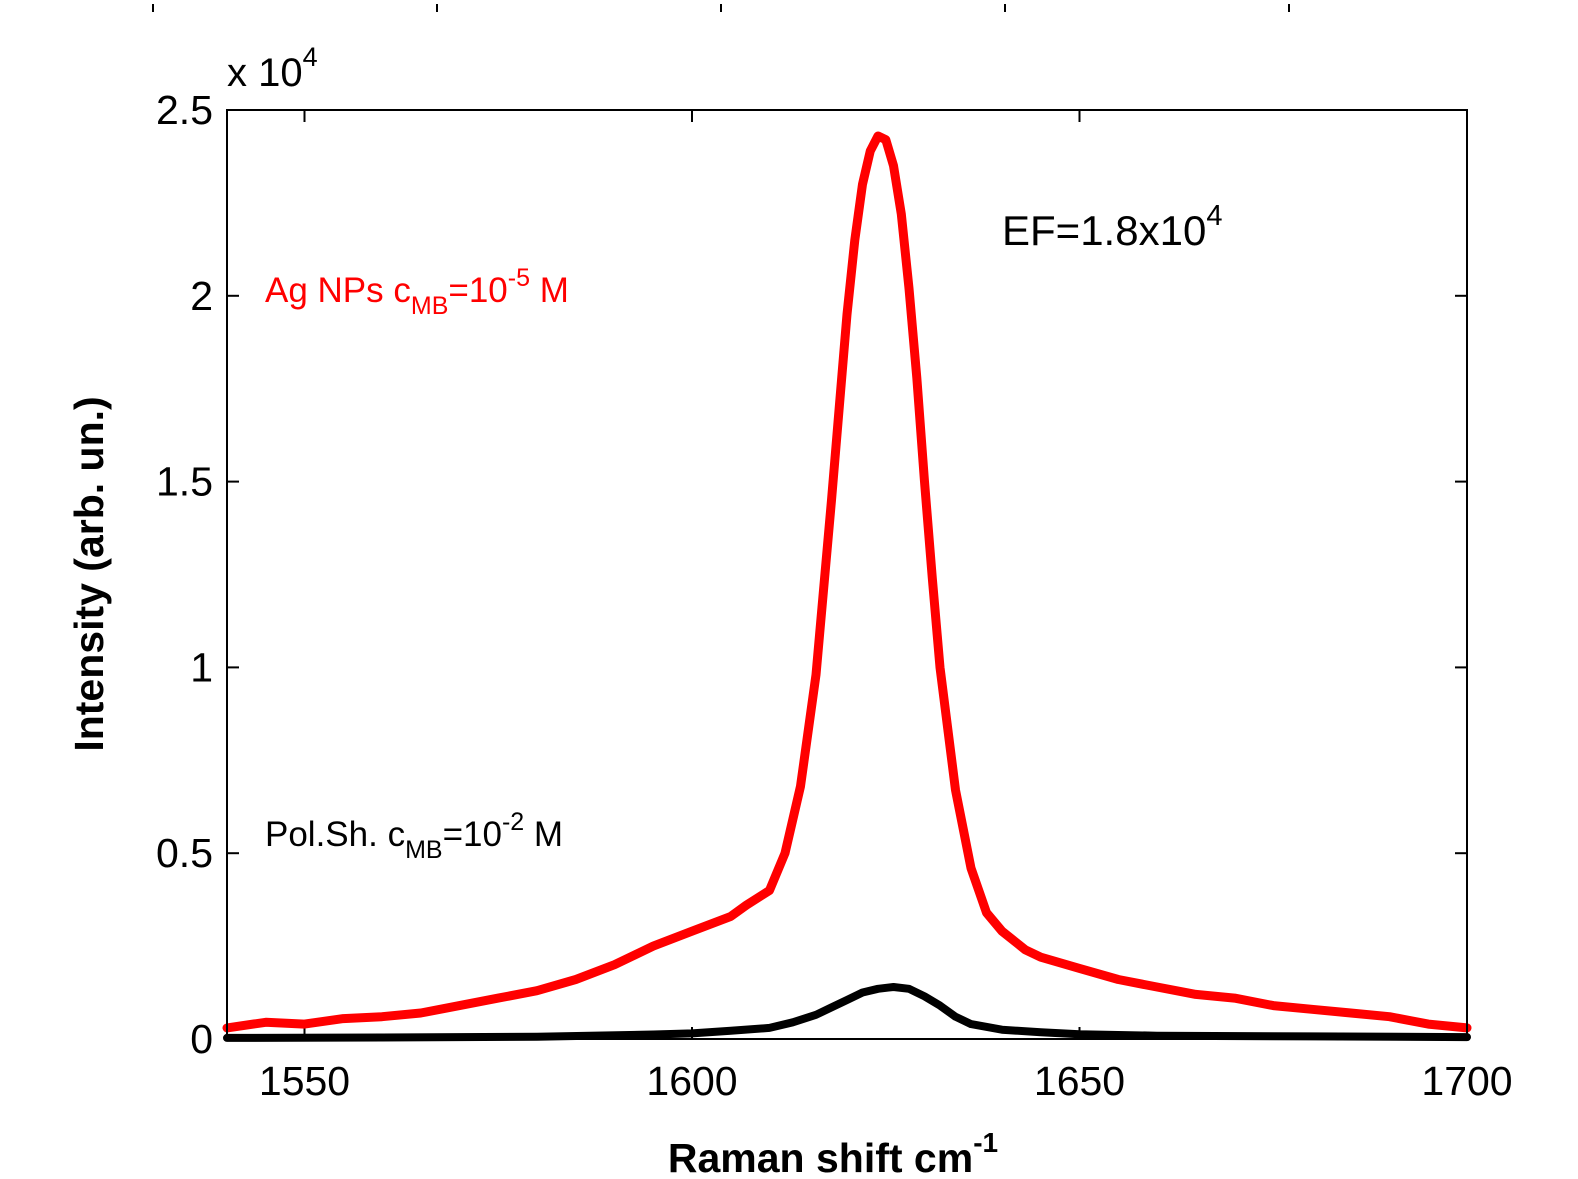 The image size is (1578, 1179). What do you see at coordinates (272, 68) in the screenshot?
I see `y-multiplier: x 104` at bounding box center [272, 68].